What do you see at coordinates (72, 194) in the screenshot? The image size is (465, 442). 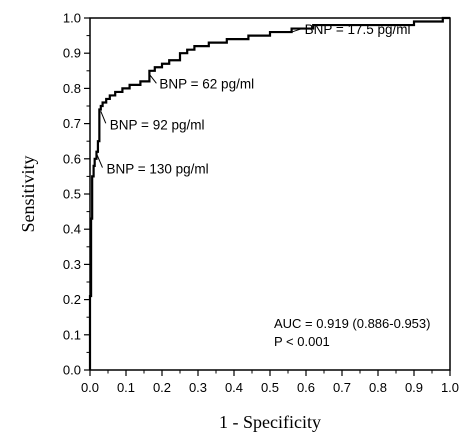 I see `y-tick-label: 0.5` at bounding box center [72, 194].